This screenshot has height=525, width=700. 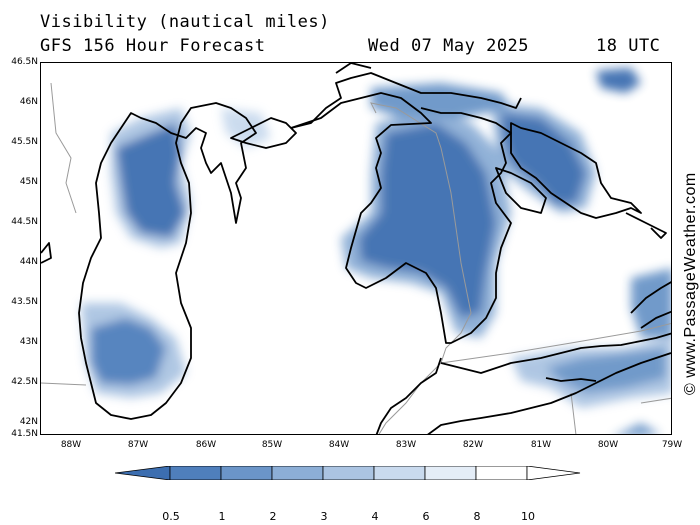 I want to click on legend-label: 0.5, so click(x=171, y=516).